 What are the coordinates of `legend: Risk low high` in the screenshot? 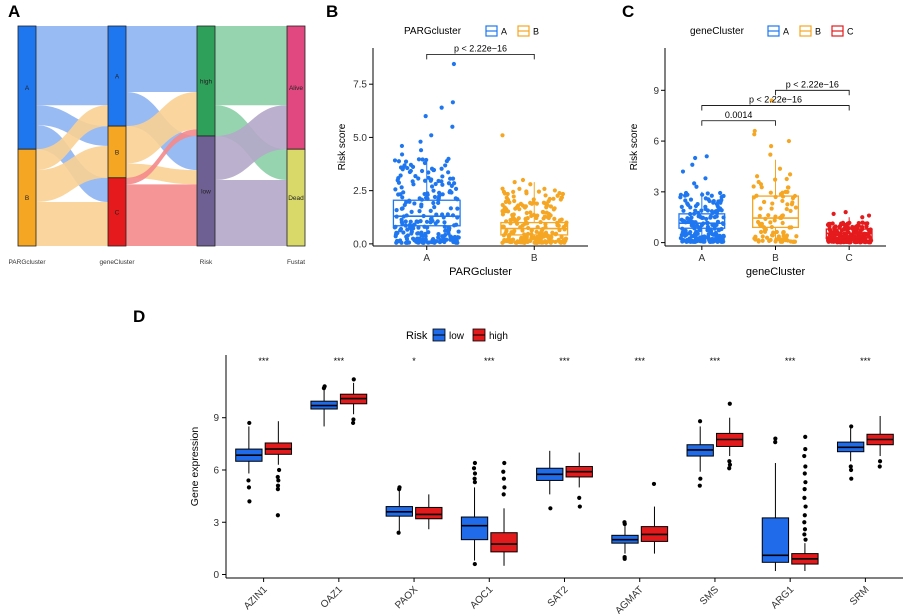 It's located at (457, 335).